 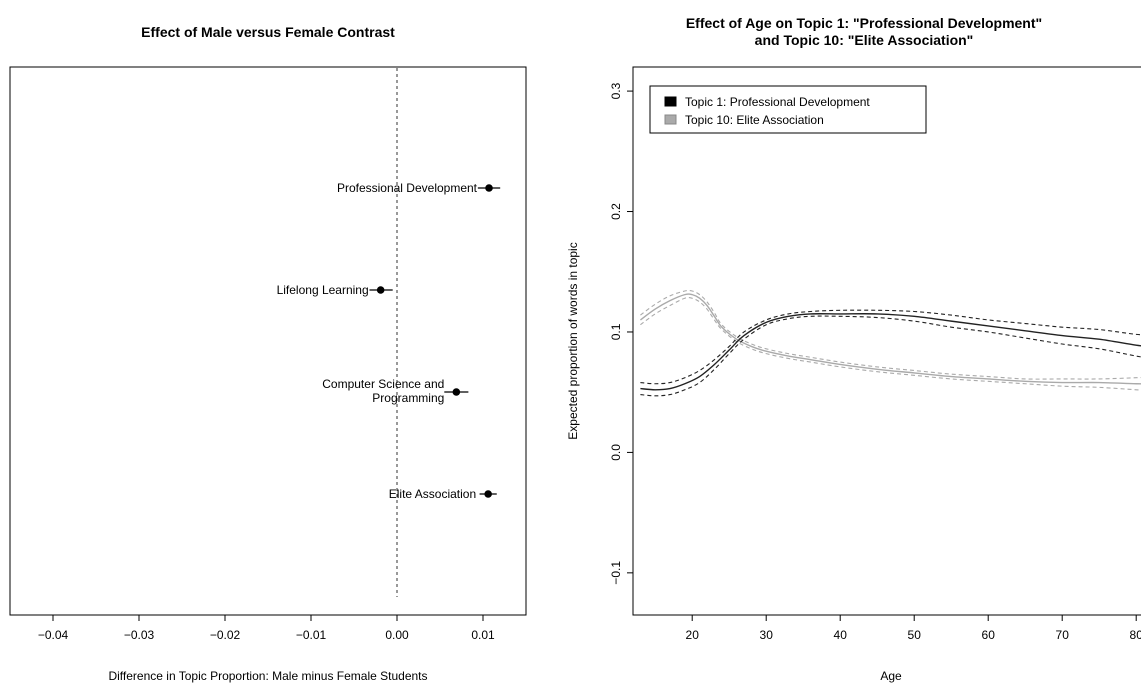 What do you see at coordinates (891, 676) in the screenshot?
I see `right-x-axis-label: Age` at bounding box center [891, 676].